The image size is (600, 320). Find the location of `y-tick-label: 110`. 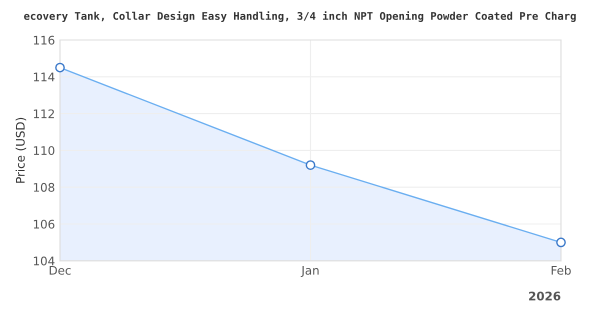

y-tick-label: 110 is located at coordinates (44, 151).